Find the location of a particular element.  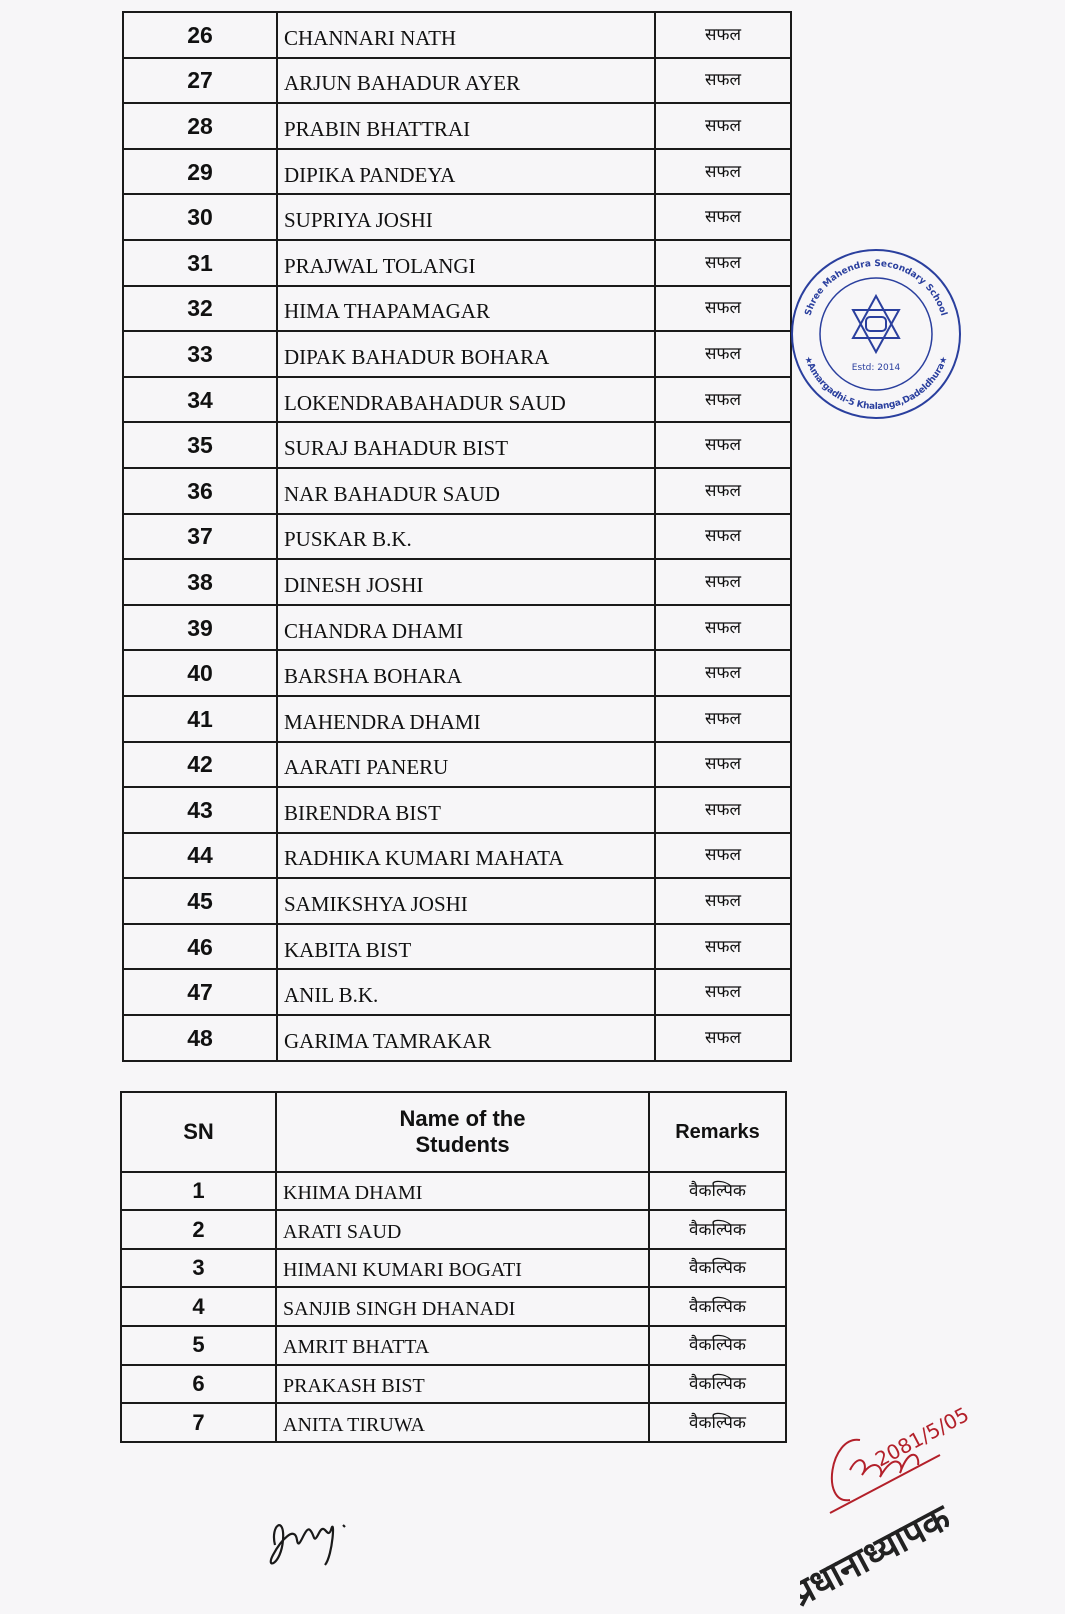

table-row: 2 ARATI SAUD वैकल्पिक is located at coordinates (453, 1229).